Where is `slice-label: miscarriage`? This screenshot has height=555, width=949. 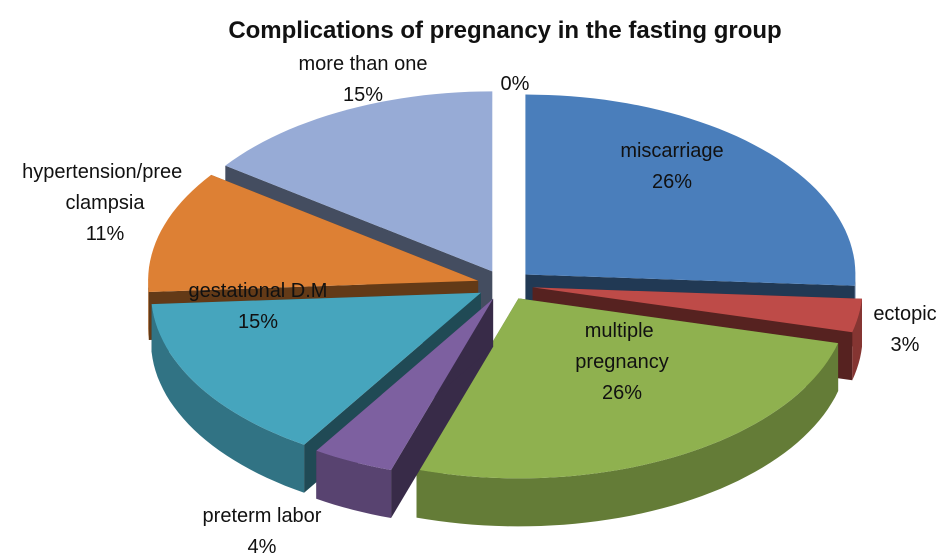
slice-label: miscarriage is located at coordinates (671, 151).